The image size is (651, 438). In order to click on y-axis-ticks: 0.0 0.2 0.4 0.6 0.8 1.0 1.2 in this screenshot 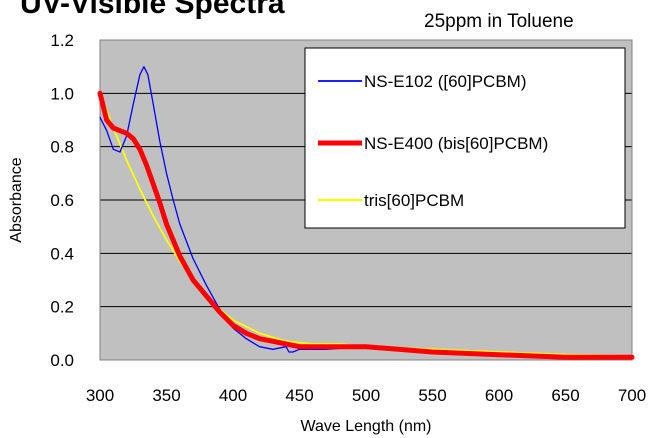, I will do `click(62, 200)`.